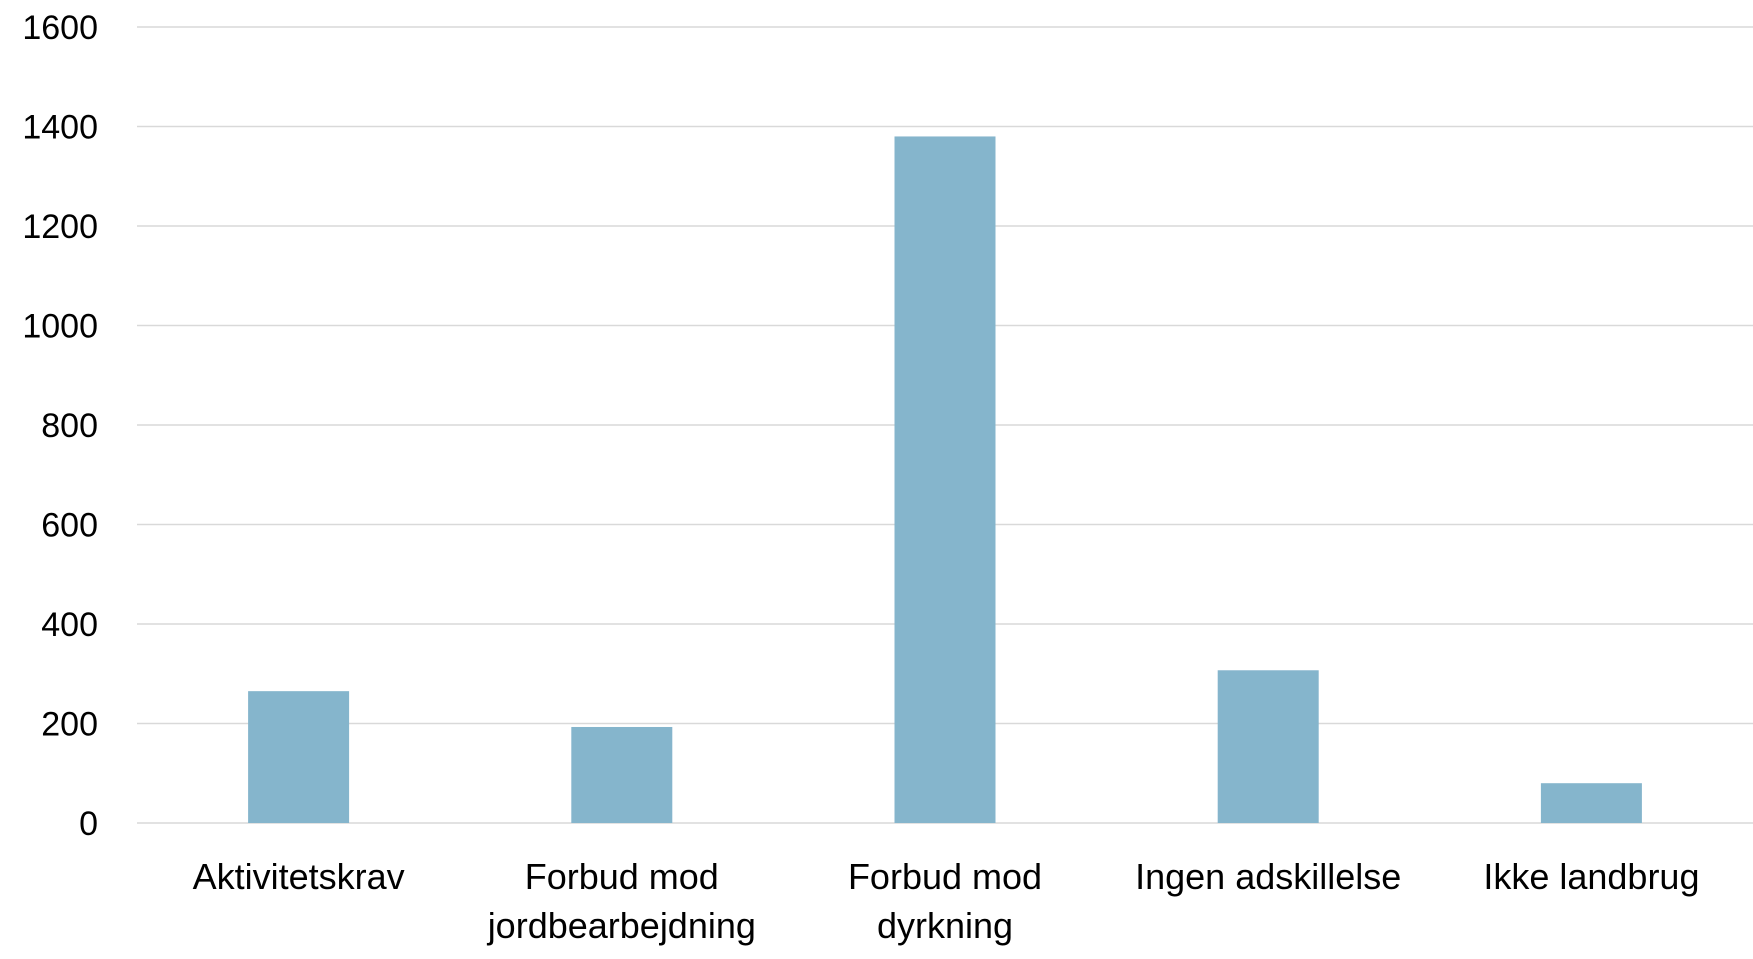 Image resolution: width=1753 pixels, height=959 pixels. Describe the element at coordinates (88, 824) in the screenshot. I see `y-tick-label: 0` at that location.